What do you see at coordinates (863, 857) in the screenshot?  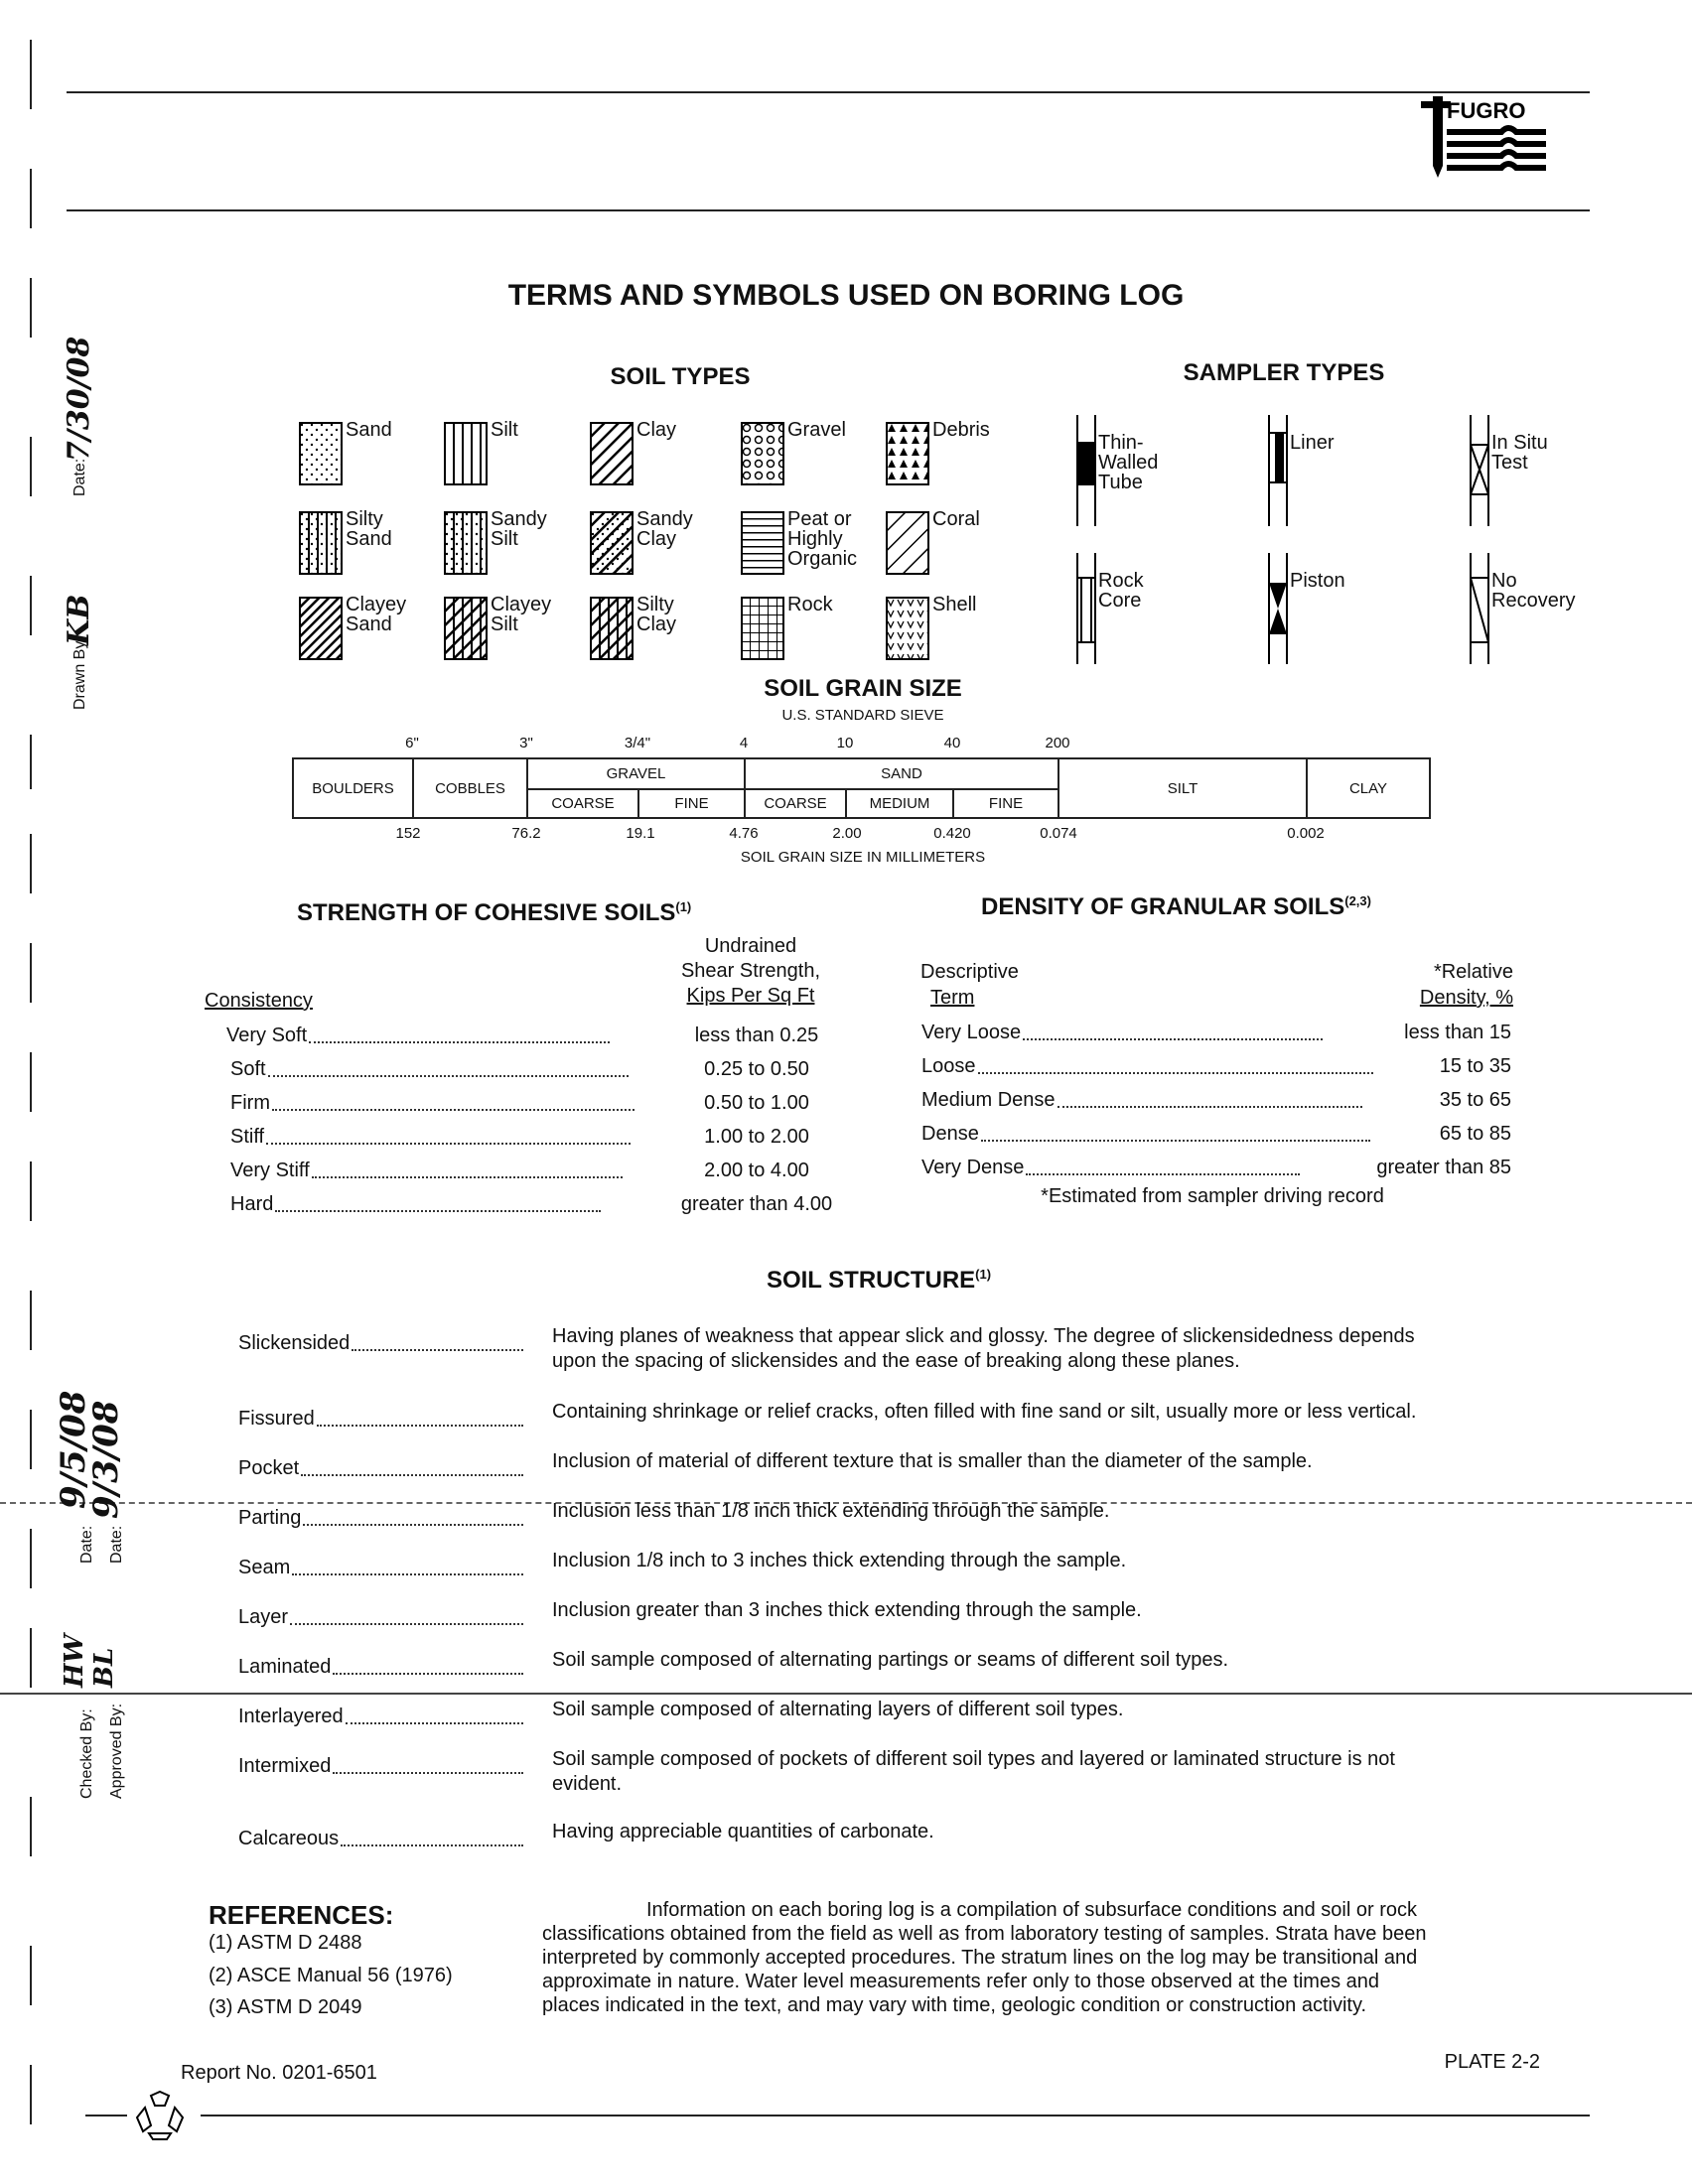 I see `grain-size-caption: SOIL GRAIN SIZE IN MILLIMETERS` at bounding box center [863, 857].